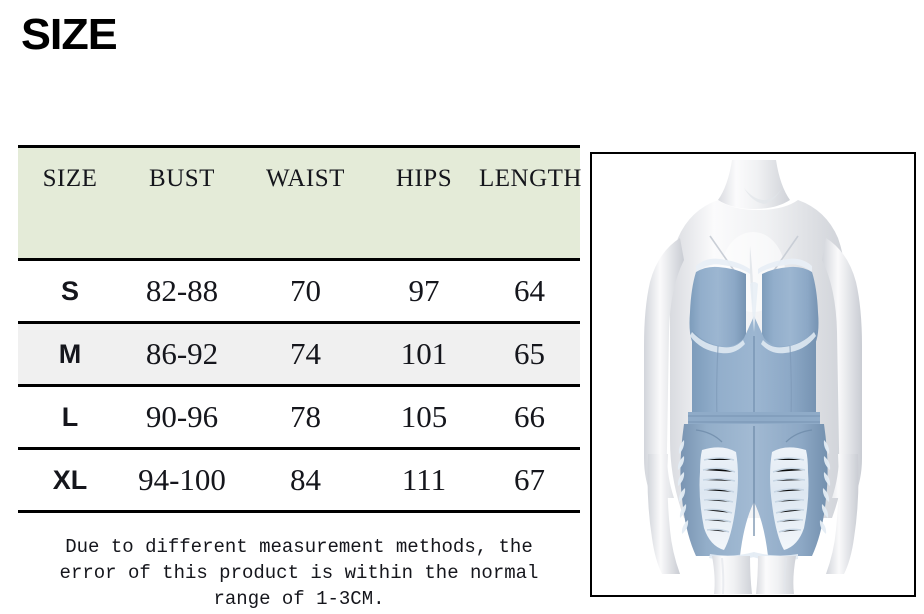 Image resolution: width=924 pixels, height=614 pixels. I want to click on cell-bust-s: 82-88, so click(182, 291).